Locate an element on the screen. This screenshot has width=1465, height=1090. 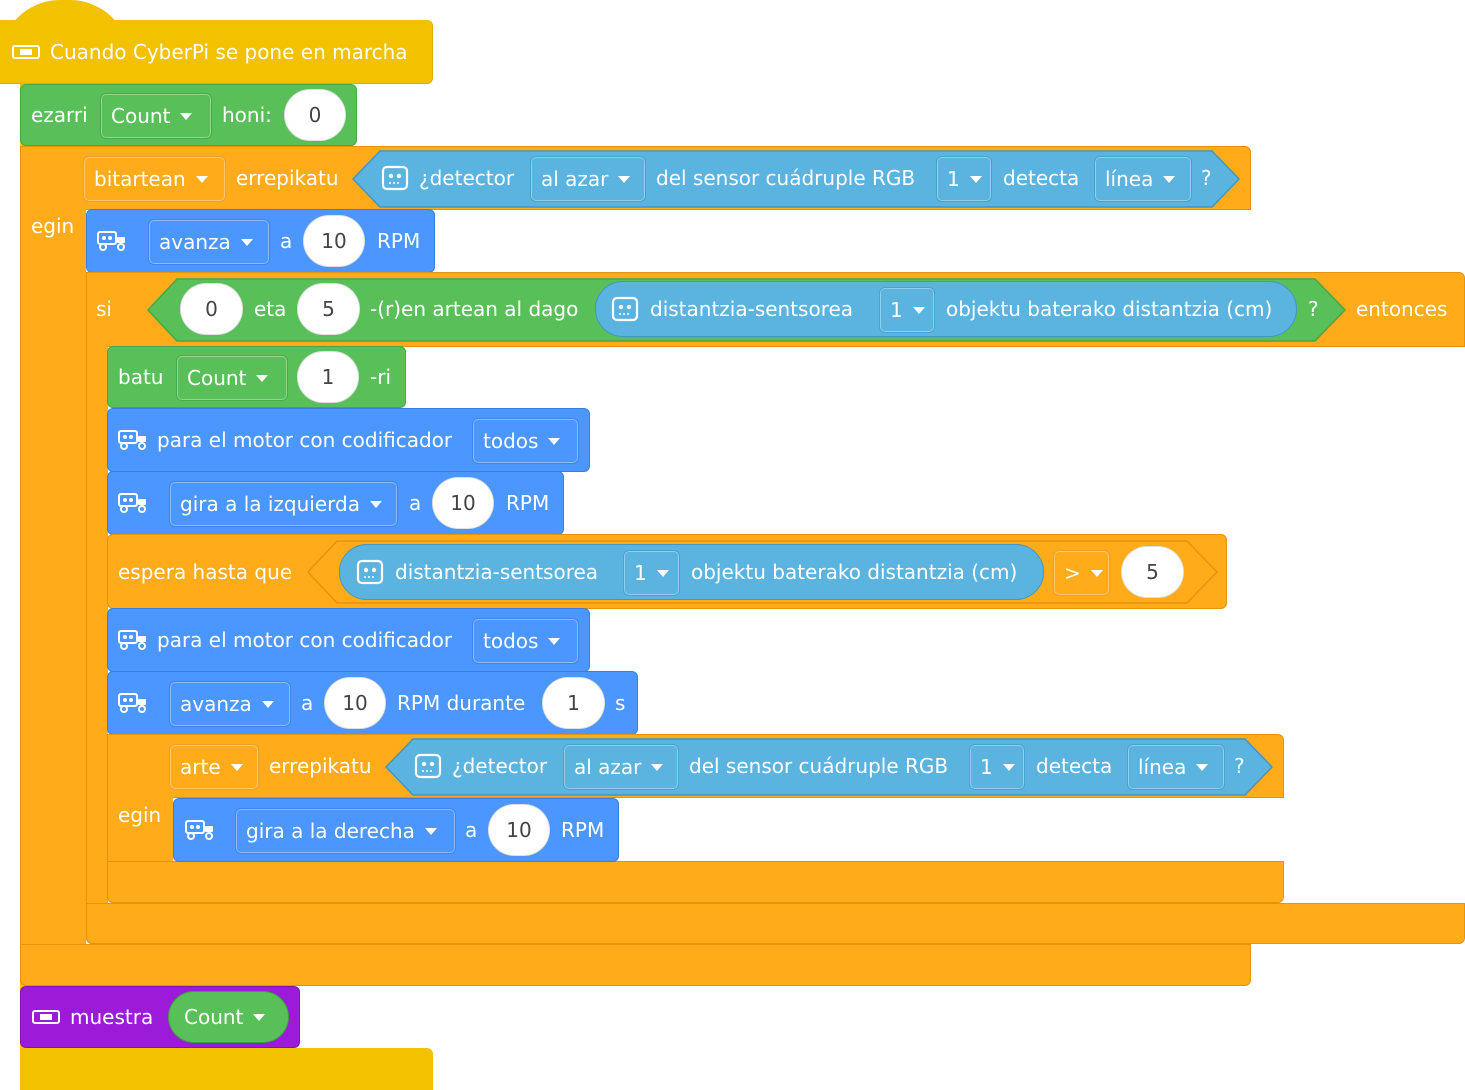
stop-motor-target-1: todos is located at coordinates (511, 441).